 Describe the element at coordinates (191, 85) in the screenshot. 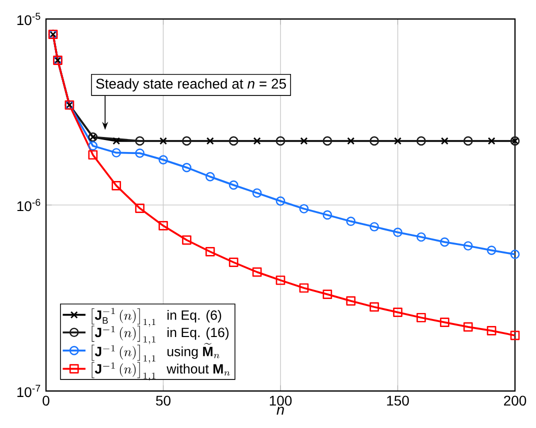

I see `annotation: Steady state reached at n = 25` at that location.